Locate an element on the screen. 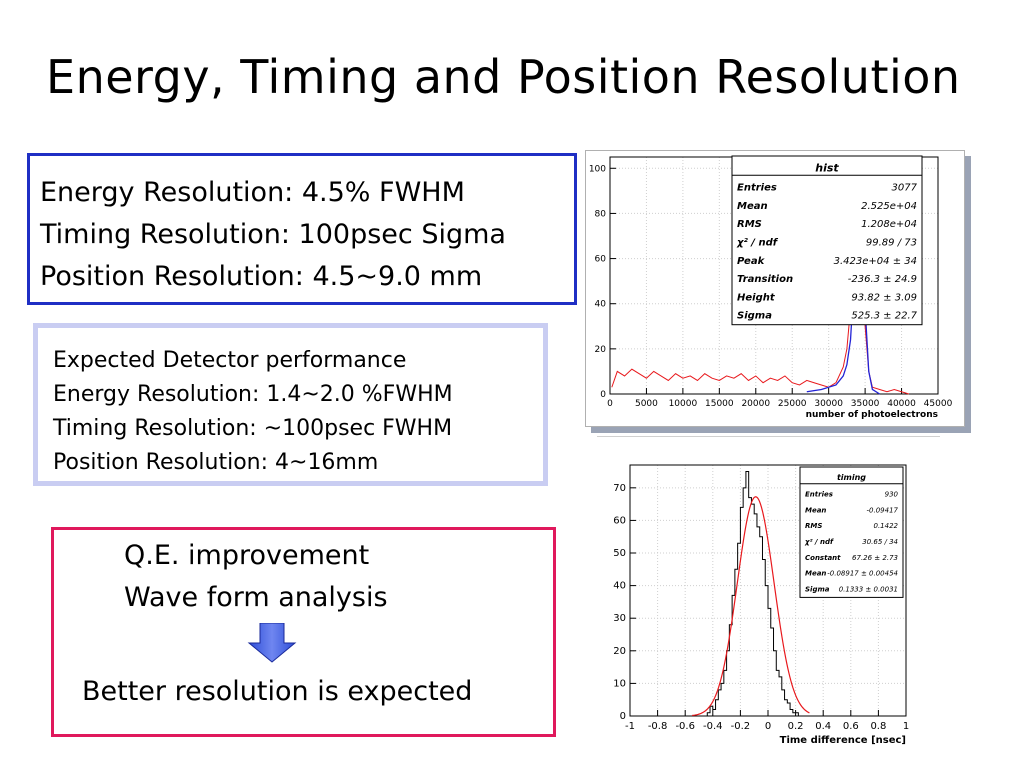 The width and height of the screenshot is (1024, 768). hist2-x-axis-title: Time difference [nsec] is located at coordinates (843, 740).